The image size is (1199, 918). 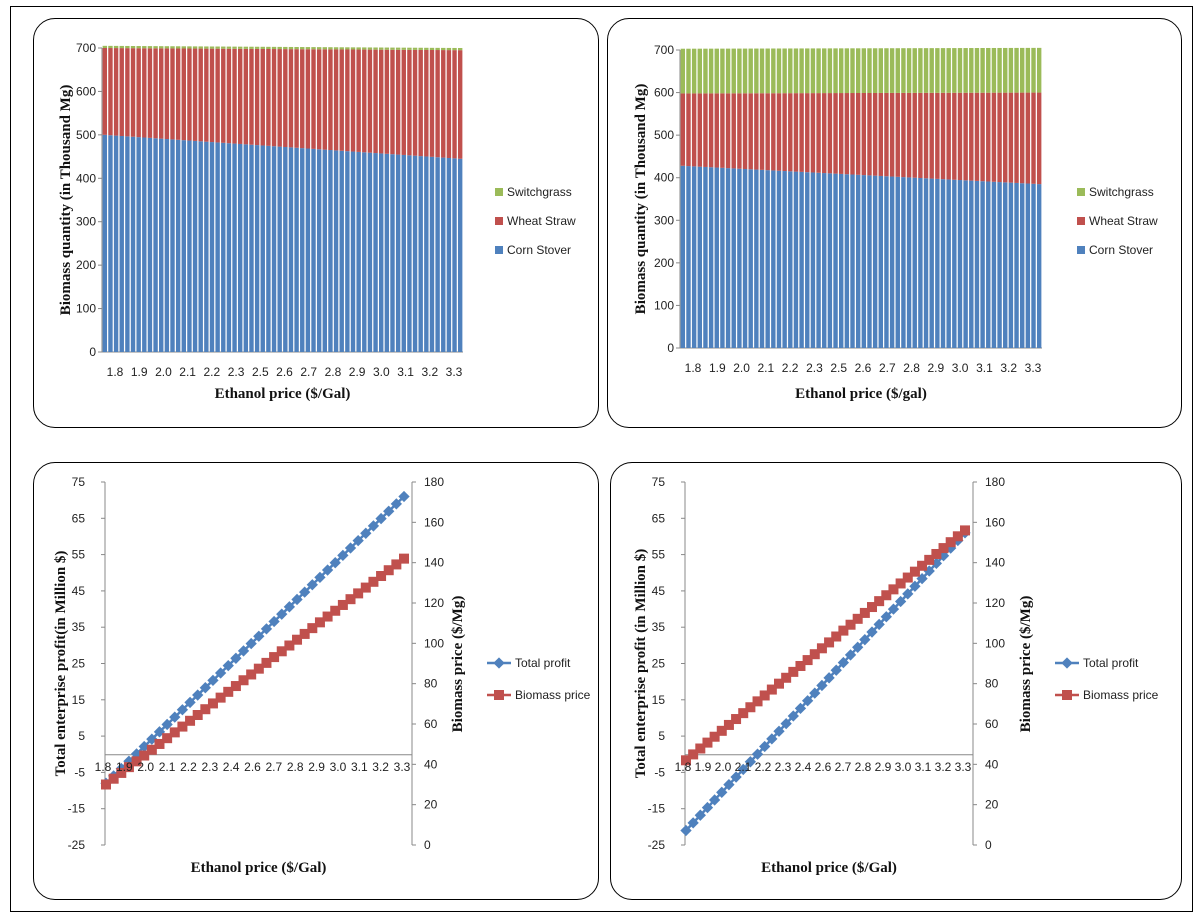 What do you see at coordinates (1121, 250) in the screenshot?
I see `bar-chart-2-legend-label: Corn Stover` at bounding box center [1121, 250].